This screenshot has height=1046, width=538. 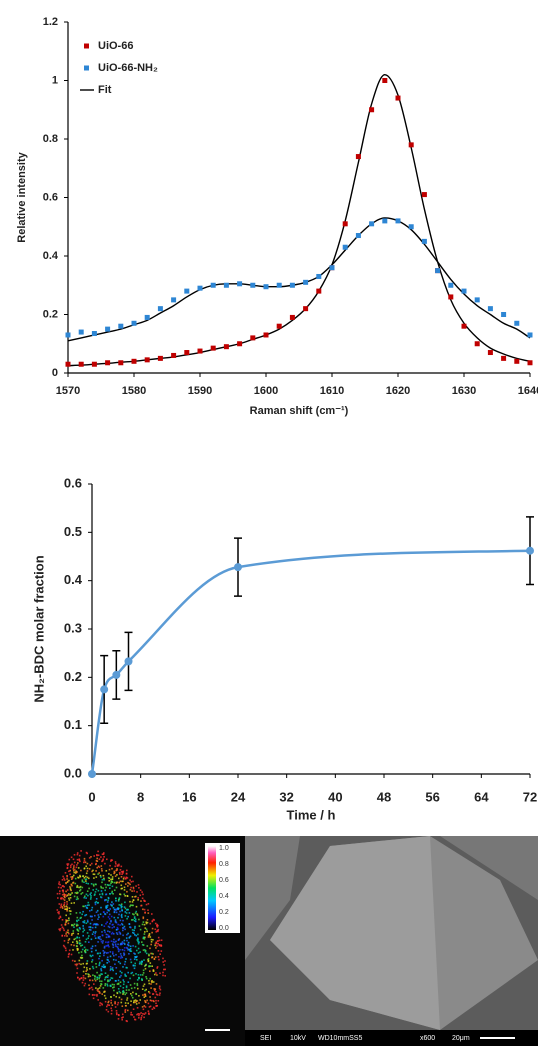 I want to click on x-tick-label: 56, so click(x=432, y=796).